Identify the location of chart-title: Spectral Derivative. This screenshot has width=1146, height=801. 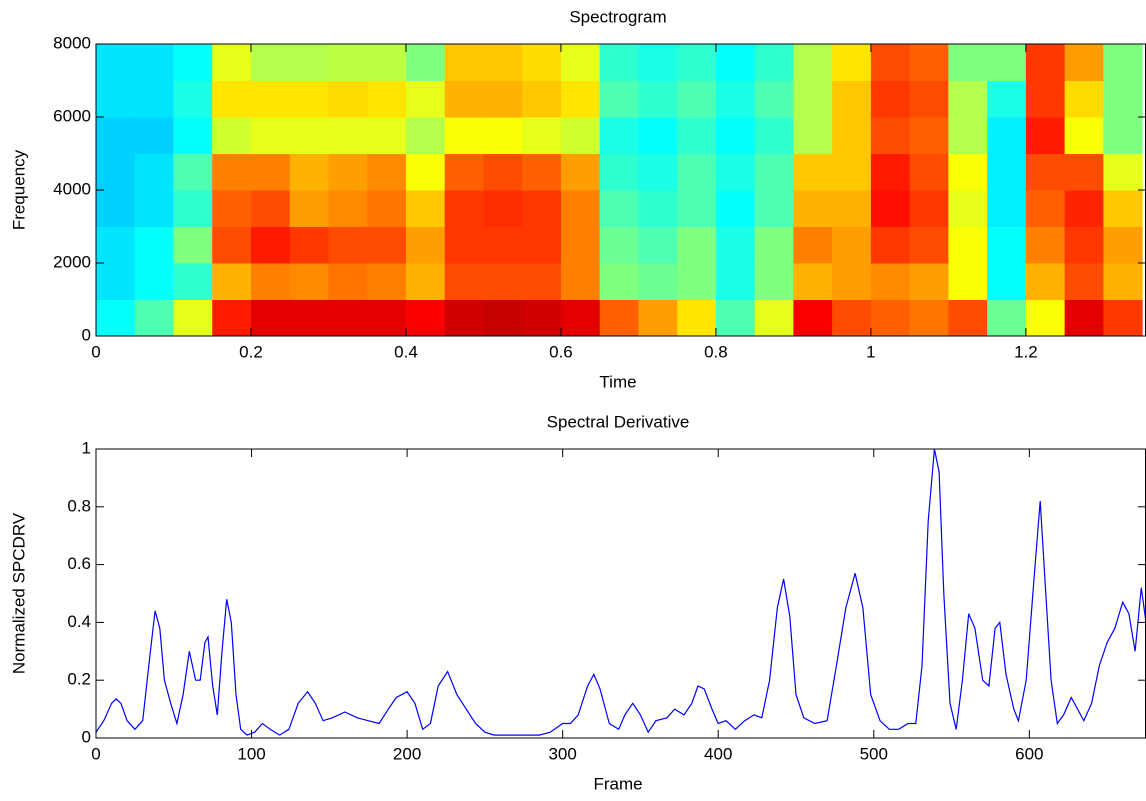
(618, 421).